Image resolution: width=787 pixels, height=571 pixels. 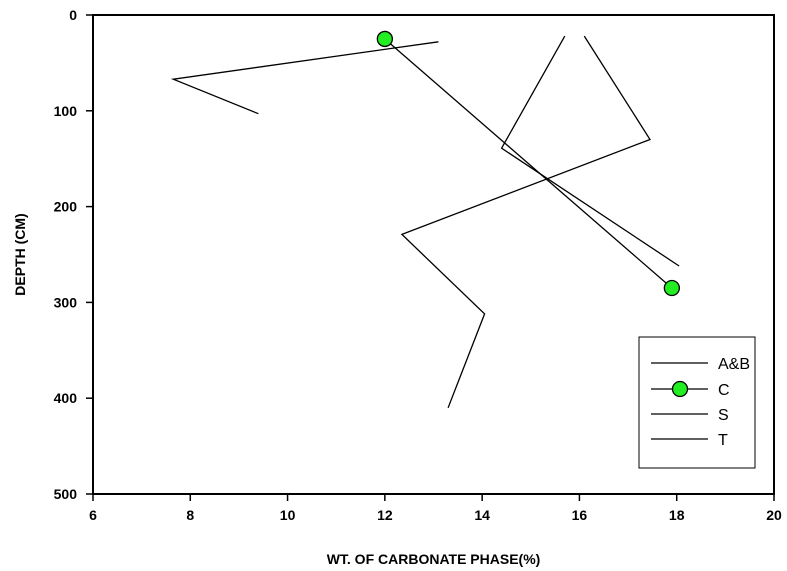 What do you see at coordinates (288, 515) in the screenshot?
I see `x-tick-label: 10` at bounding box center [288, 515].